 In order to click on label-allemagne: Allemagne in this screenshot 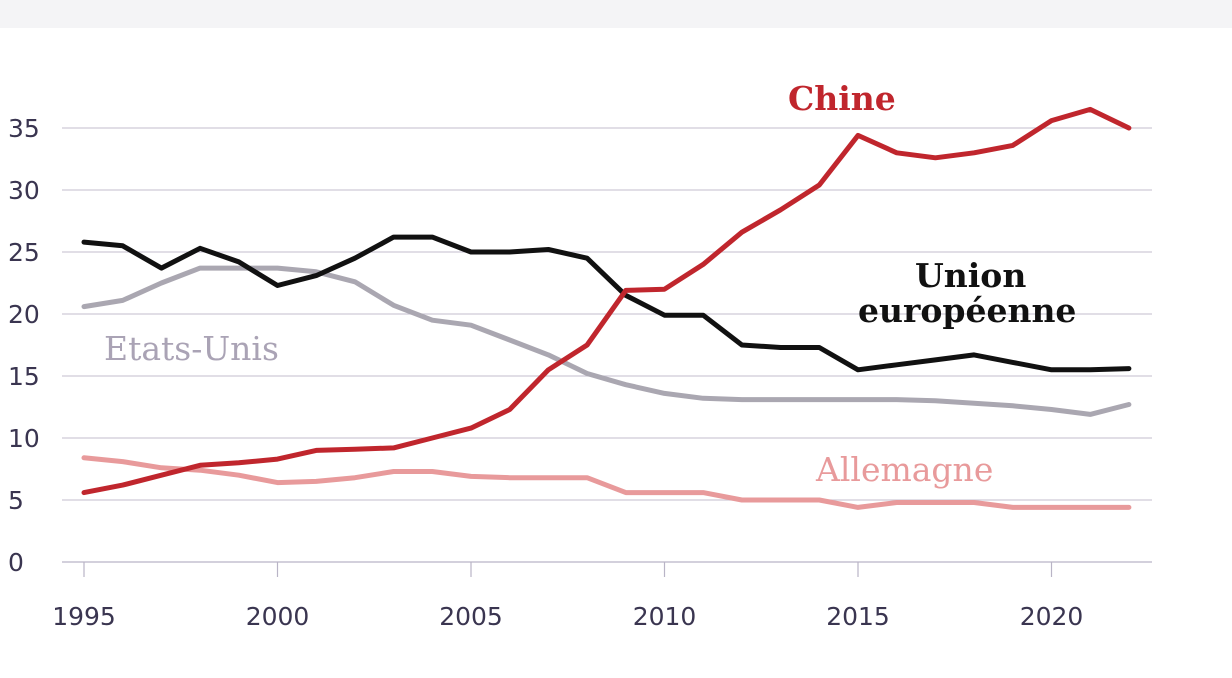, I will do `click(904, 469)`.